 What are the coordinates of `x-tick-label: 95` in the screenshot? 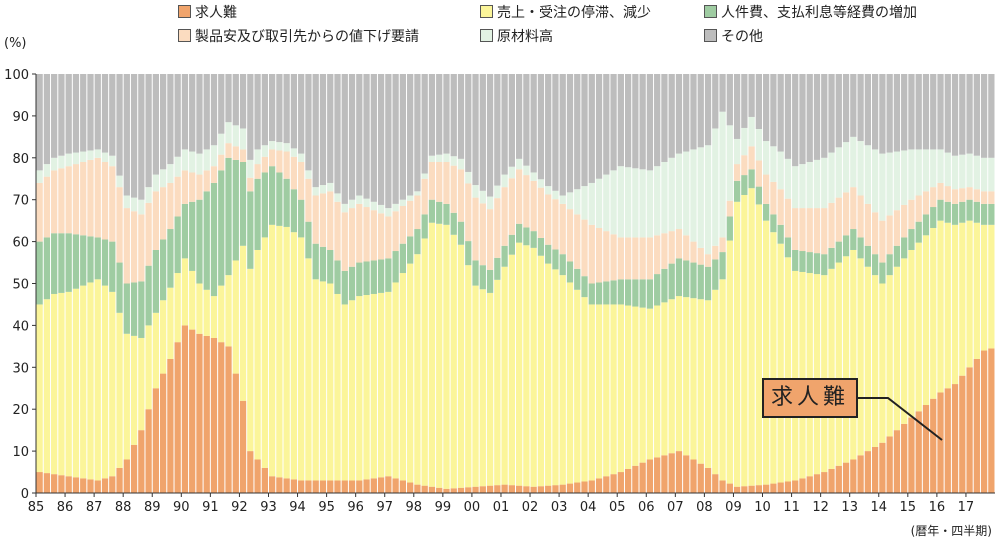 It's located at (326, 507).